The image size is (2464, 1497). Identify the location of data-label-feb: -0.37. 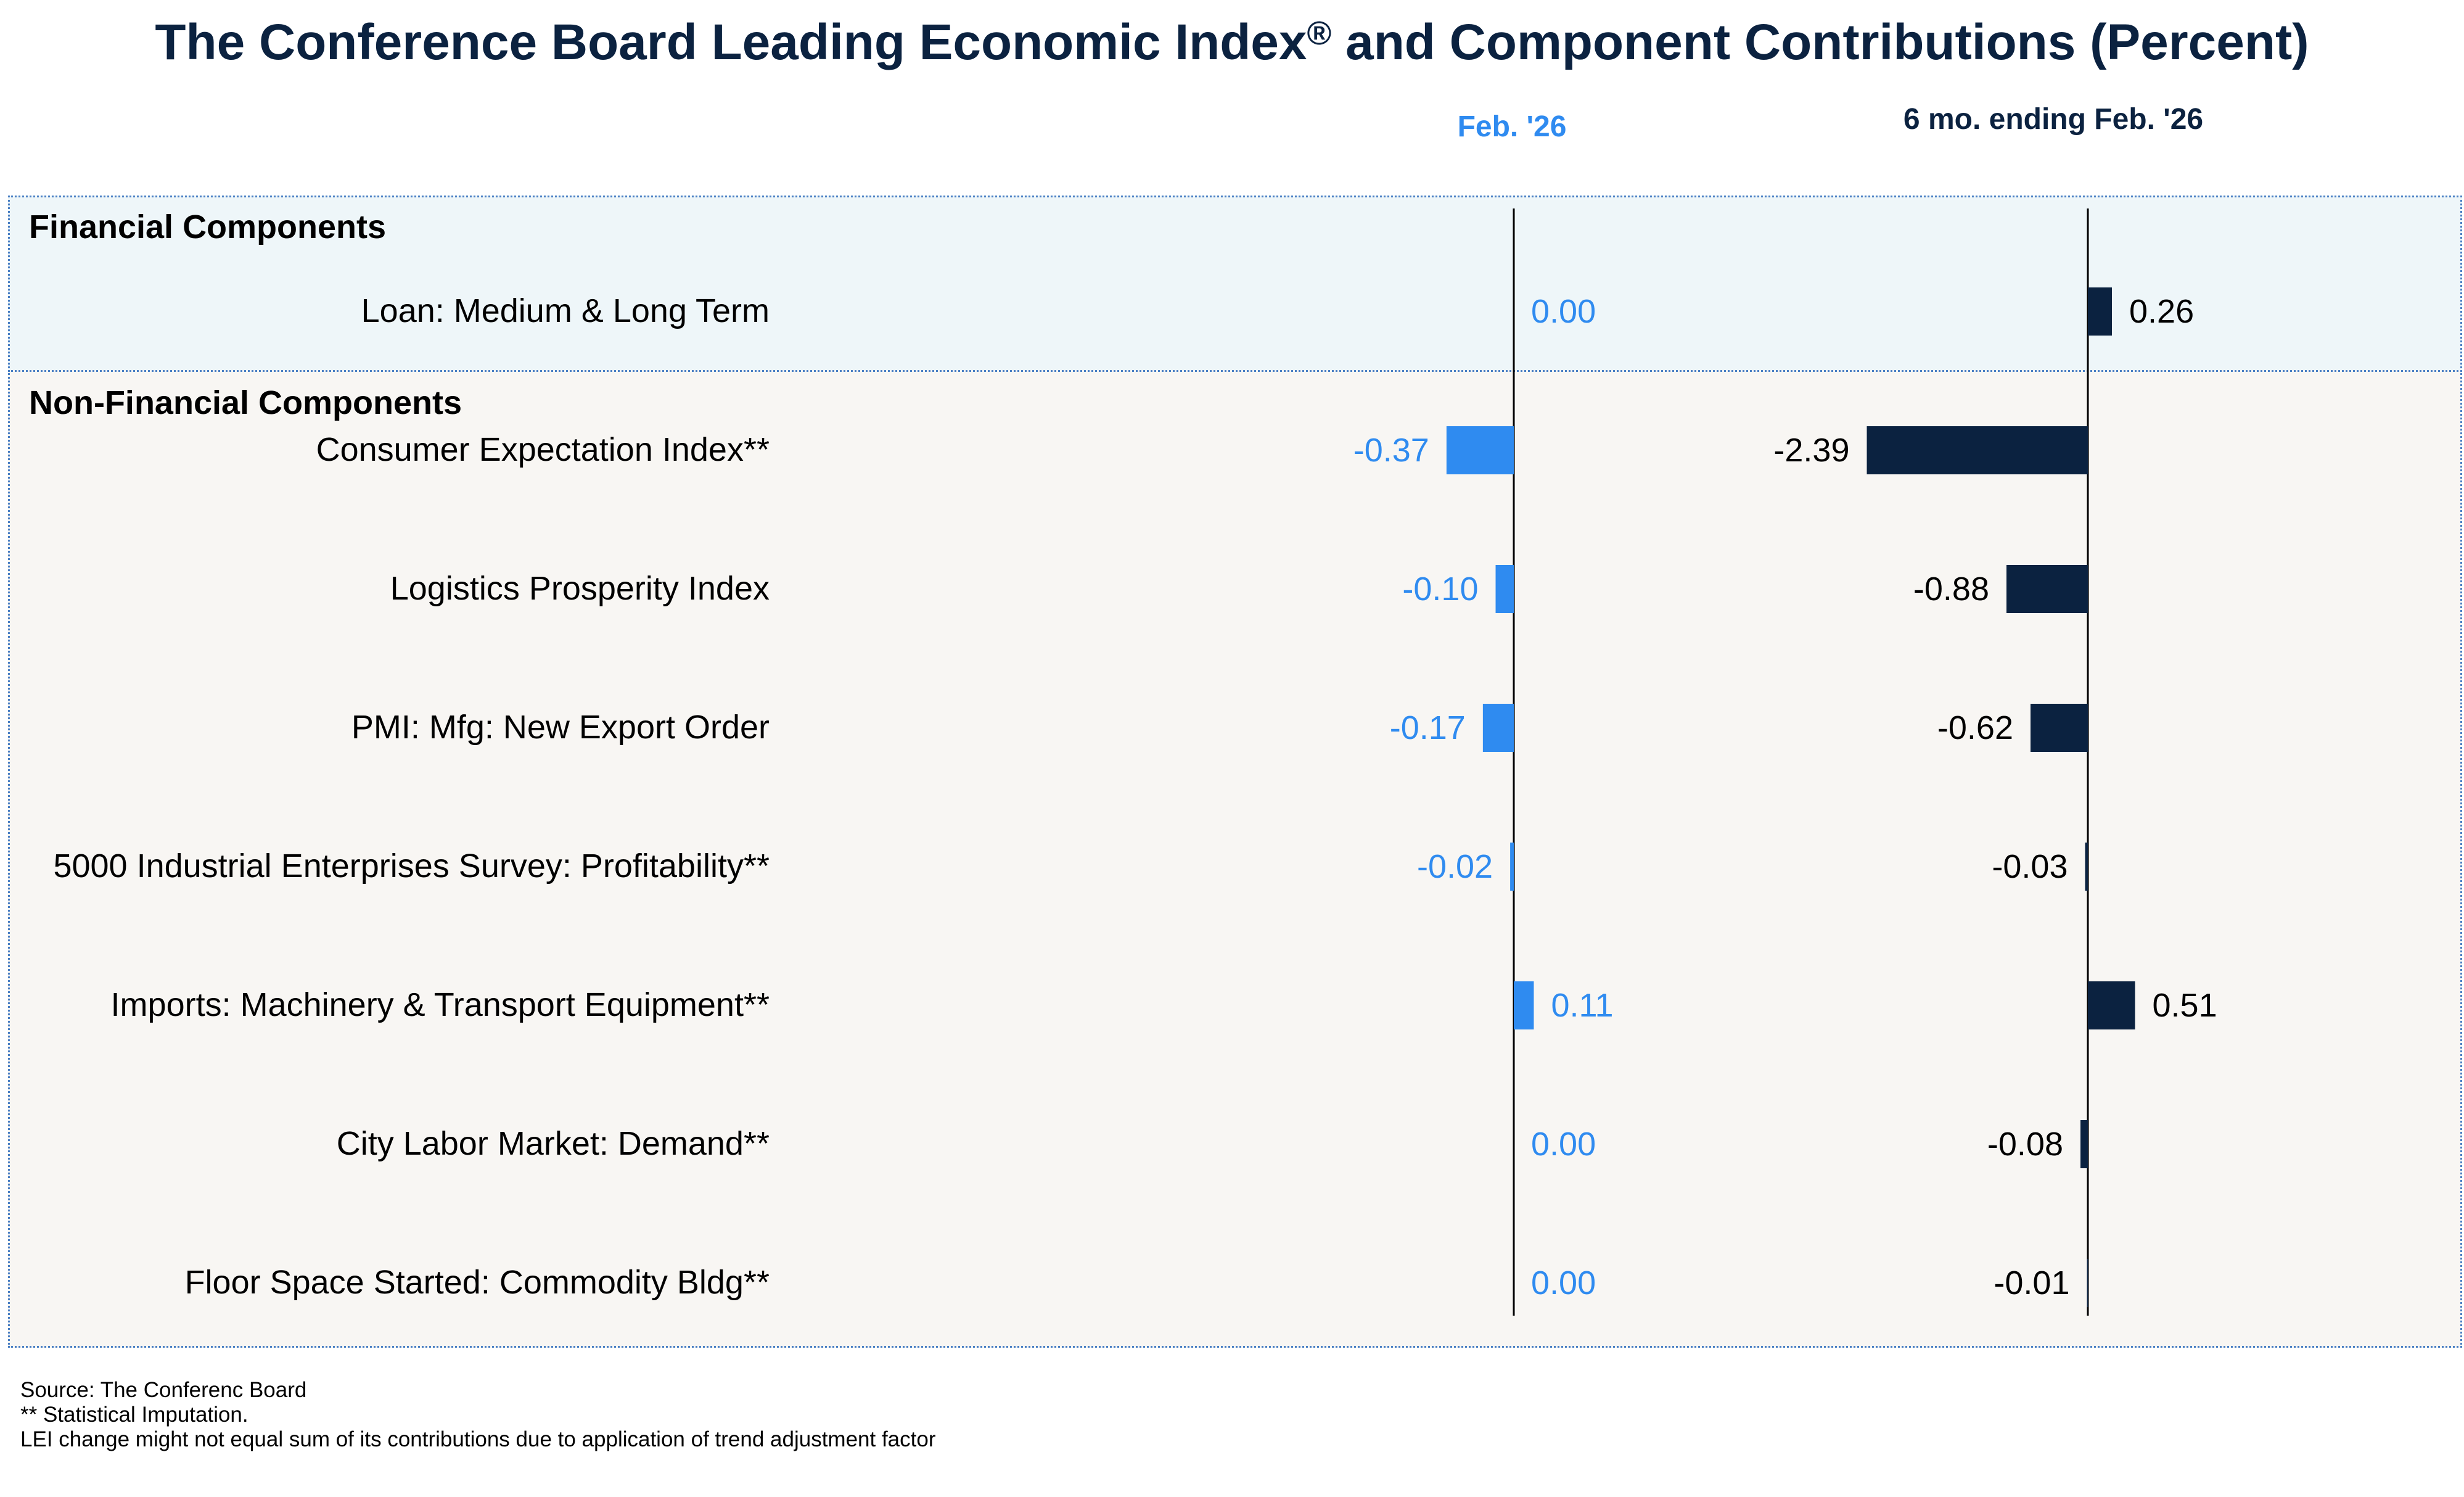
(1391, 450).